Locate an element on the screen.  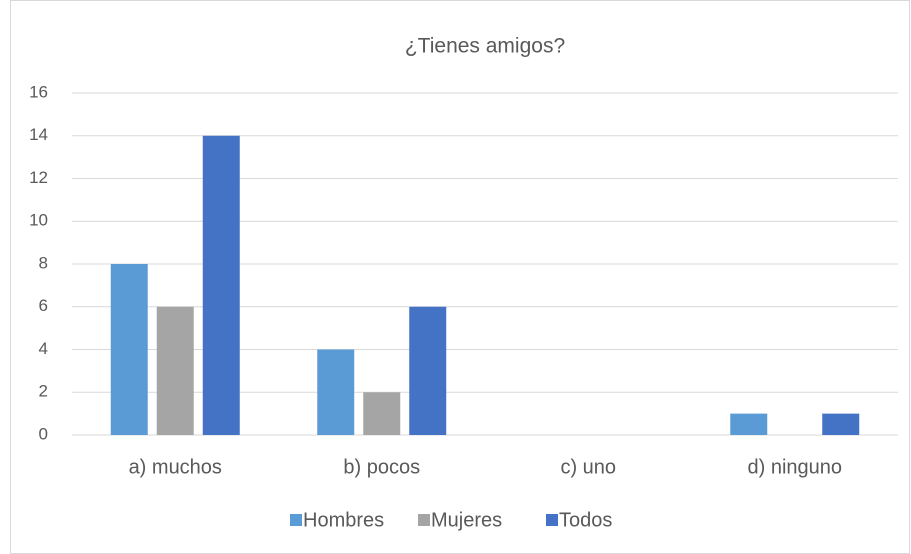
y-tick-label: 8 is located at coordinates (43, 262).